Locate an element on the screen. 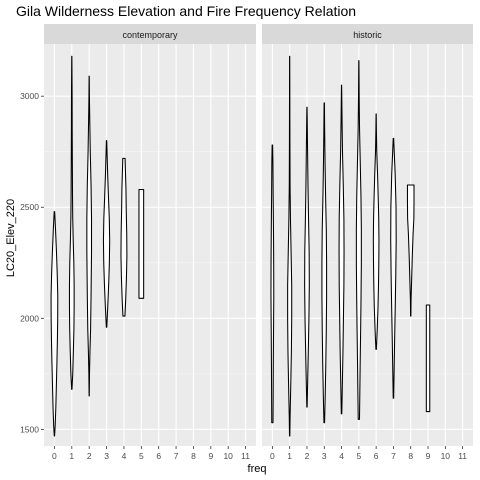  y-tick-label: 2500 is located at coordinates (29, 207).